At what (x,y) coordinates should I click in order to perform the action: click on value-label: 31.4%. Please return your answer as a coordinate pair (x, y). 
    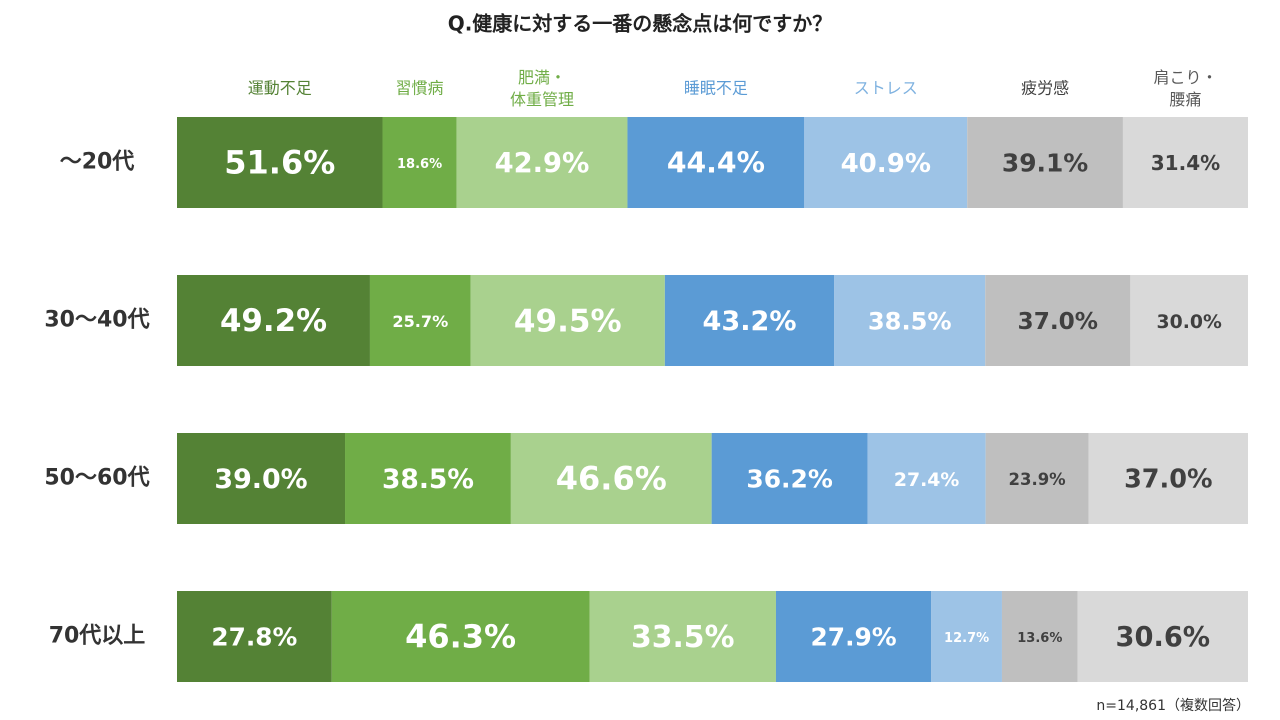
    Looking at the image, I should click on (1185, 163).